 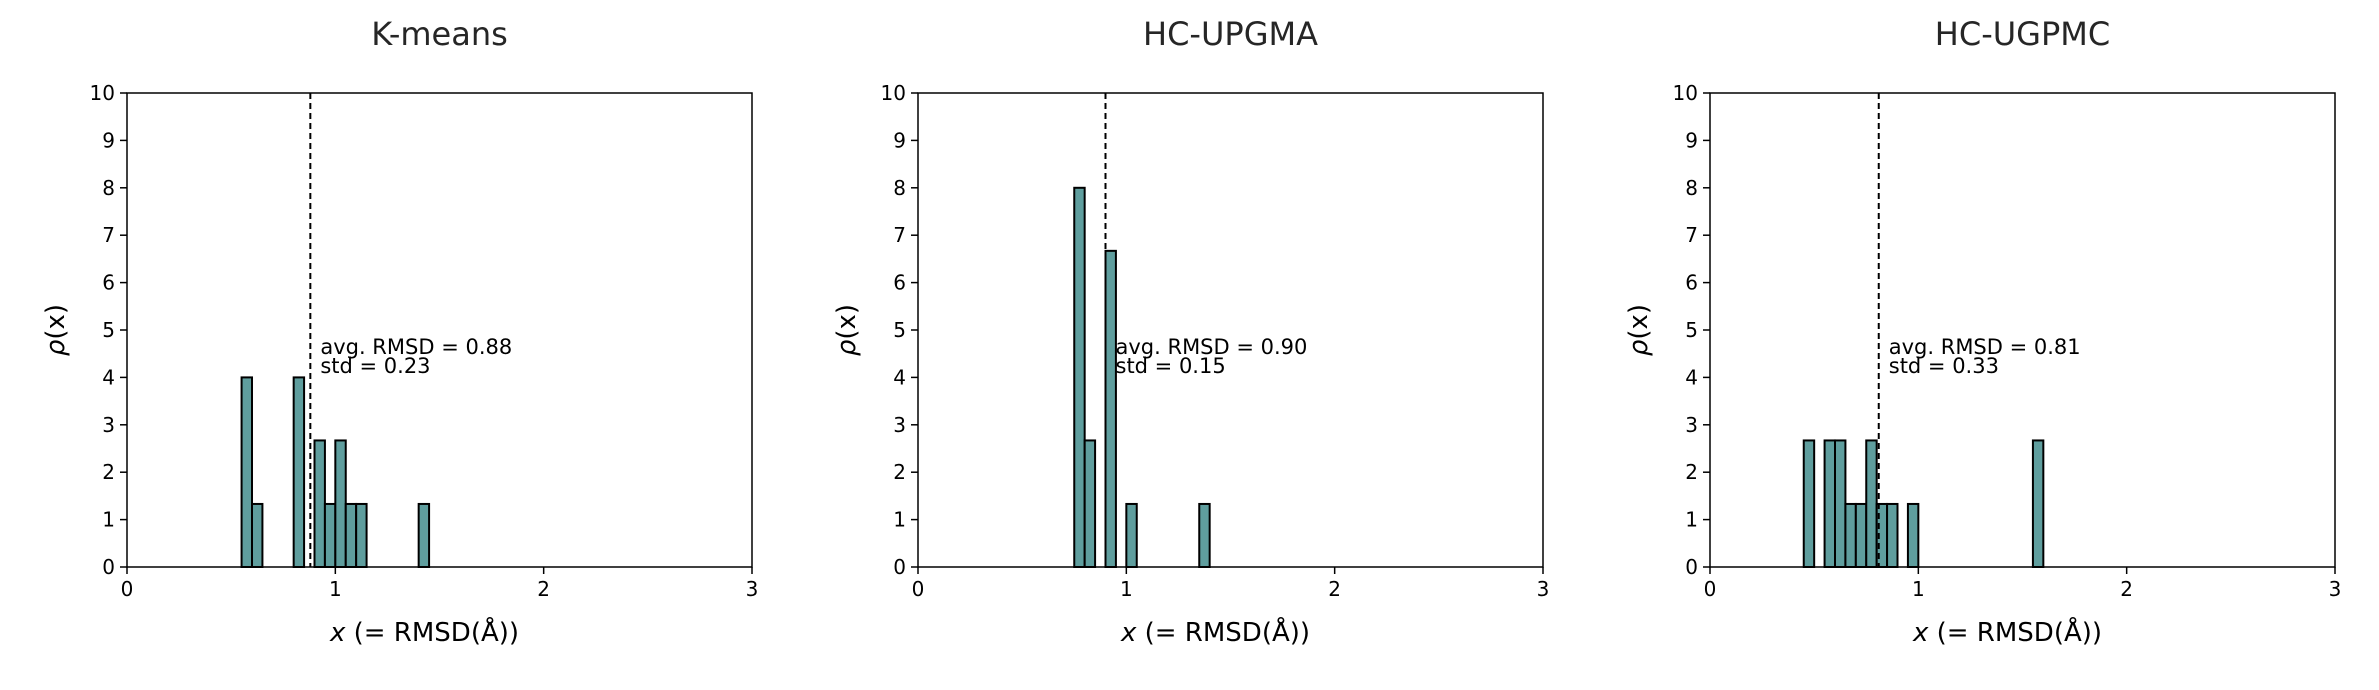 What do you see at coordinates (1171, 366) in the screenshot?
I see `std-annotation: std = 0.15` at bounding box center [1171, 366].